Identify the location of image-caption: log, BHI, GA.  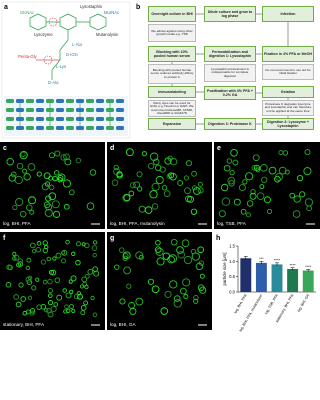
(123, 324).